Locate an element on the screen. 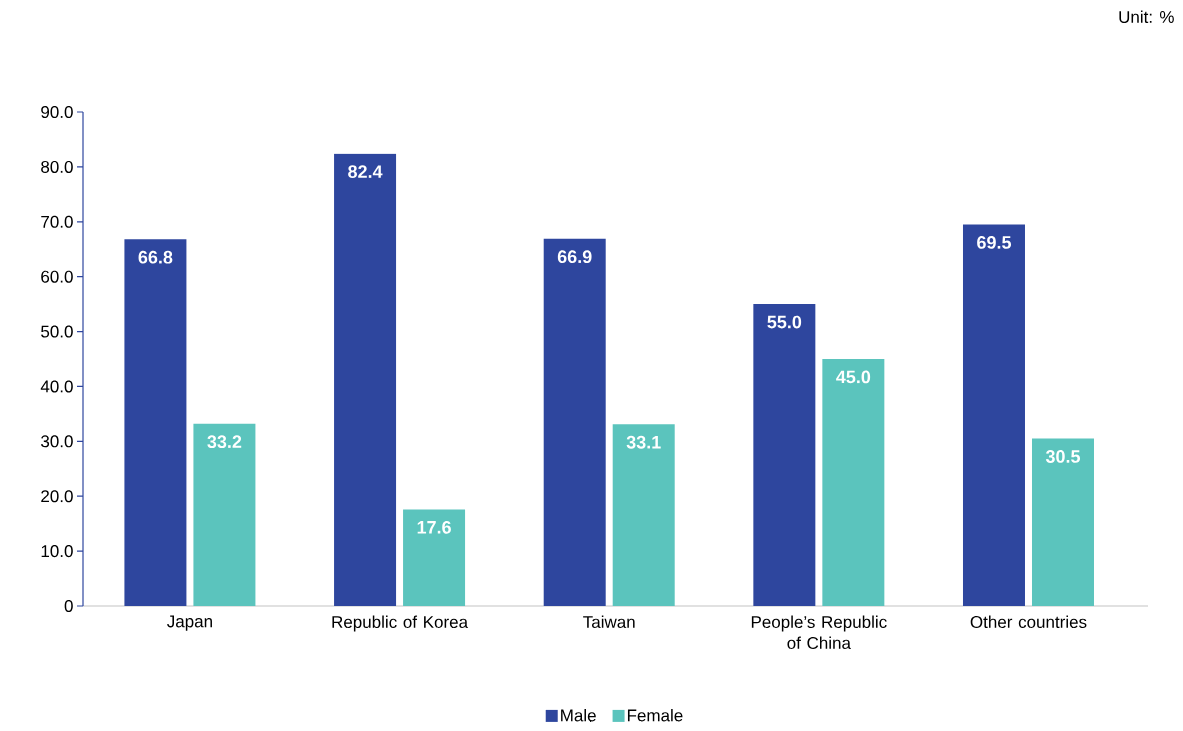 The height and width of the screenshot is (731, 1183). data-label: 66.9 is located at coordinates (574, 257).